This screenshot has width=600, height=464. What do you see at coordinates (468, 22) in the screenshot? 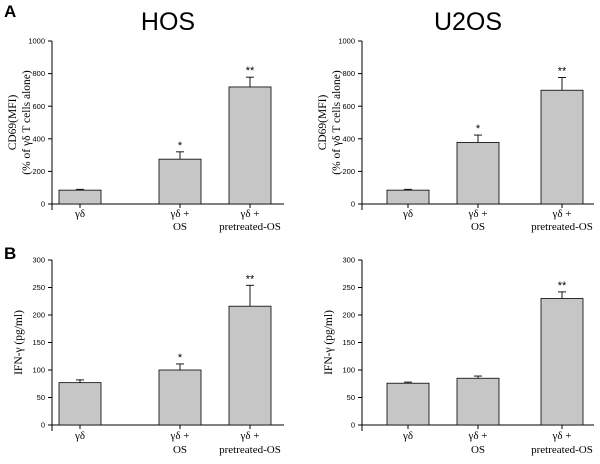
I see `title-u2os: U2OS` at bounding box center [468, 22].